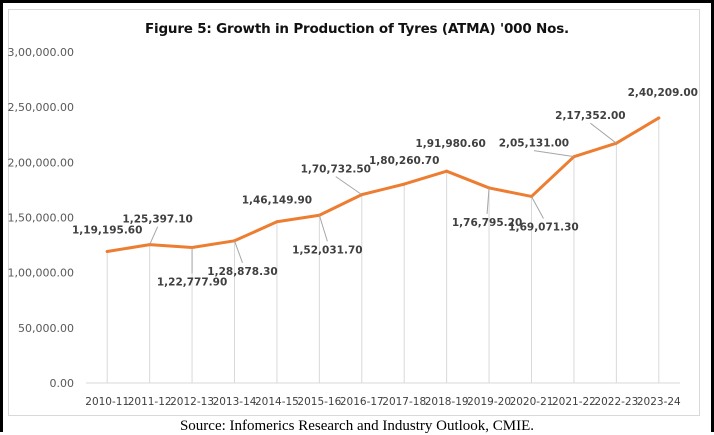 Image resolution: width=714 pixels, height=435 pixels. Describe the element at coordinates (277, 201) in the screenshot. I see `data-label: 1,46,149.90` at that location.